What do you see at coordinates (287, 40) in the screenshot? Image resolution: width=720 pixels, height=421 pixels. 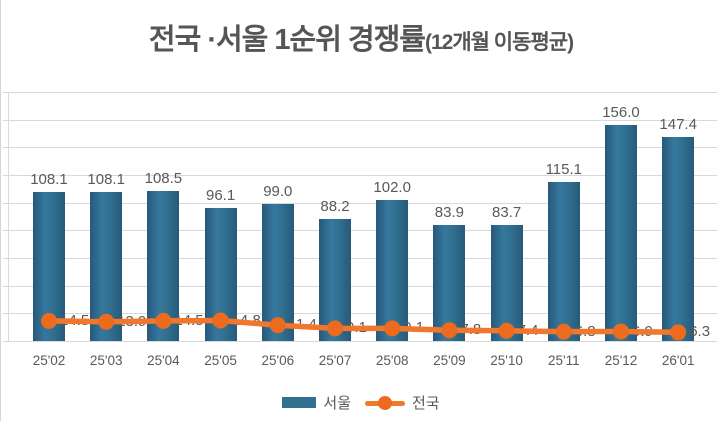 I see `chart-title-main: 전국 ·서울 1순위 경쟁률` at bounding box center [287, 40].